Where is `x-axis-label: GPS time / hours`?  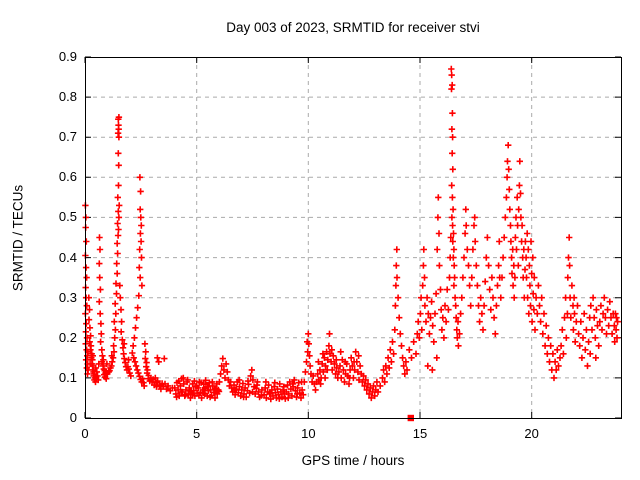
x-axis-label: GPS time / hours is located at coordinates (353, 460).